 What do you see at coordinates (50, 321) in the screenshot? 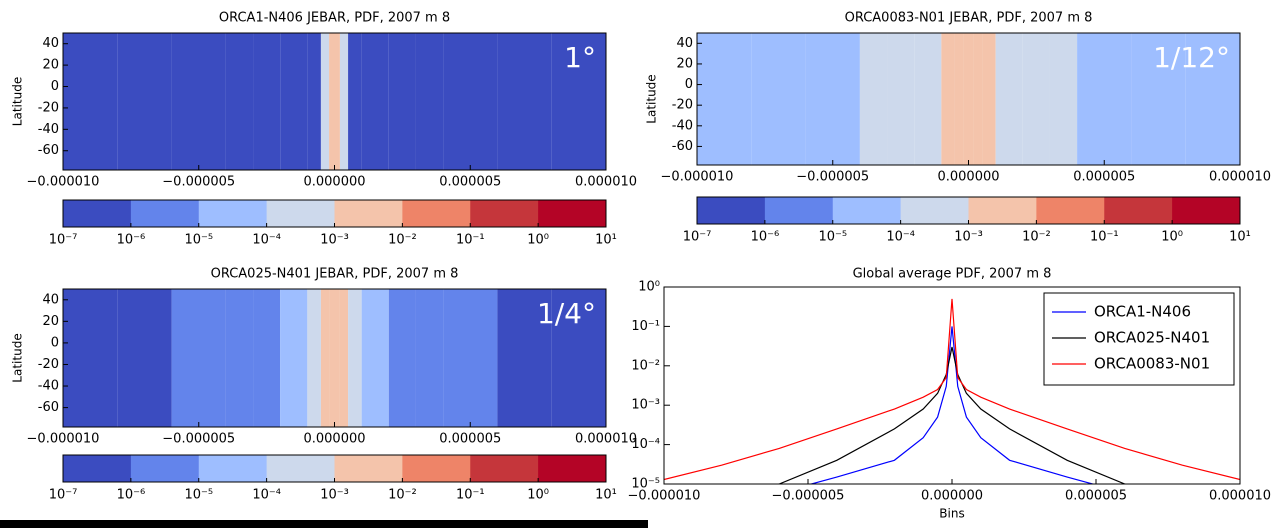
I see `y-tick-label: 20` at bounding box center [50, 321].